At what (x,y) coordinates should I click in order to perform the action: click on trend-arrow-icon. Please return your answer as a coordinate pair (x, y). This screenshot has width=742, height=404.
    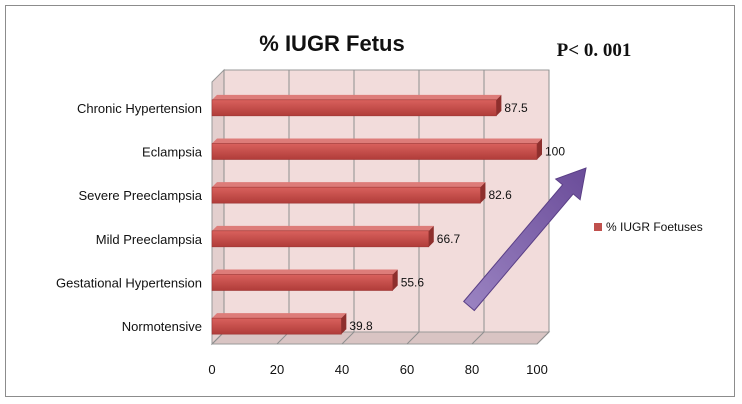
    Looking at the image, I should click on (524, 239).